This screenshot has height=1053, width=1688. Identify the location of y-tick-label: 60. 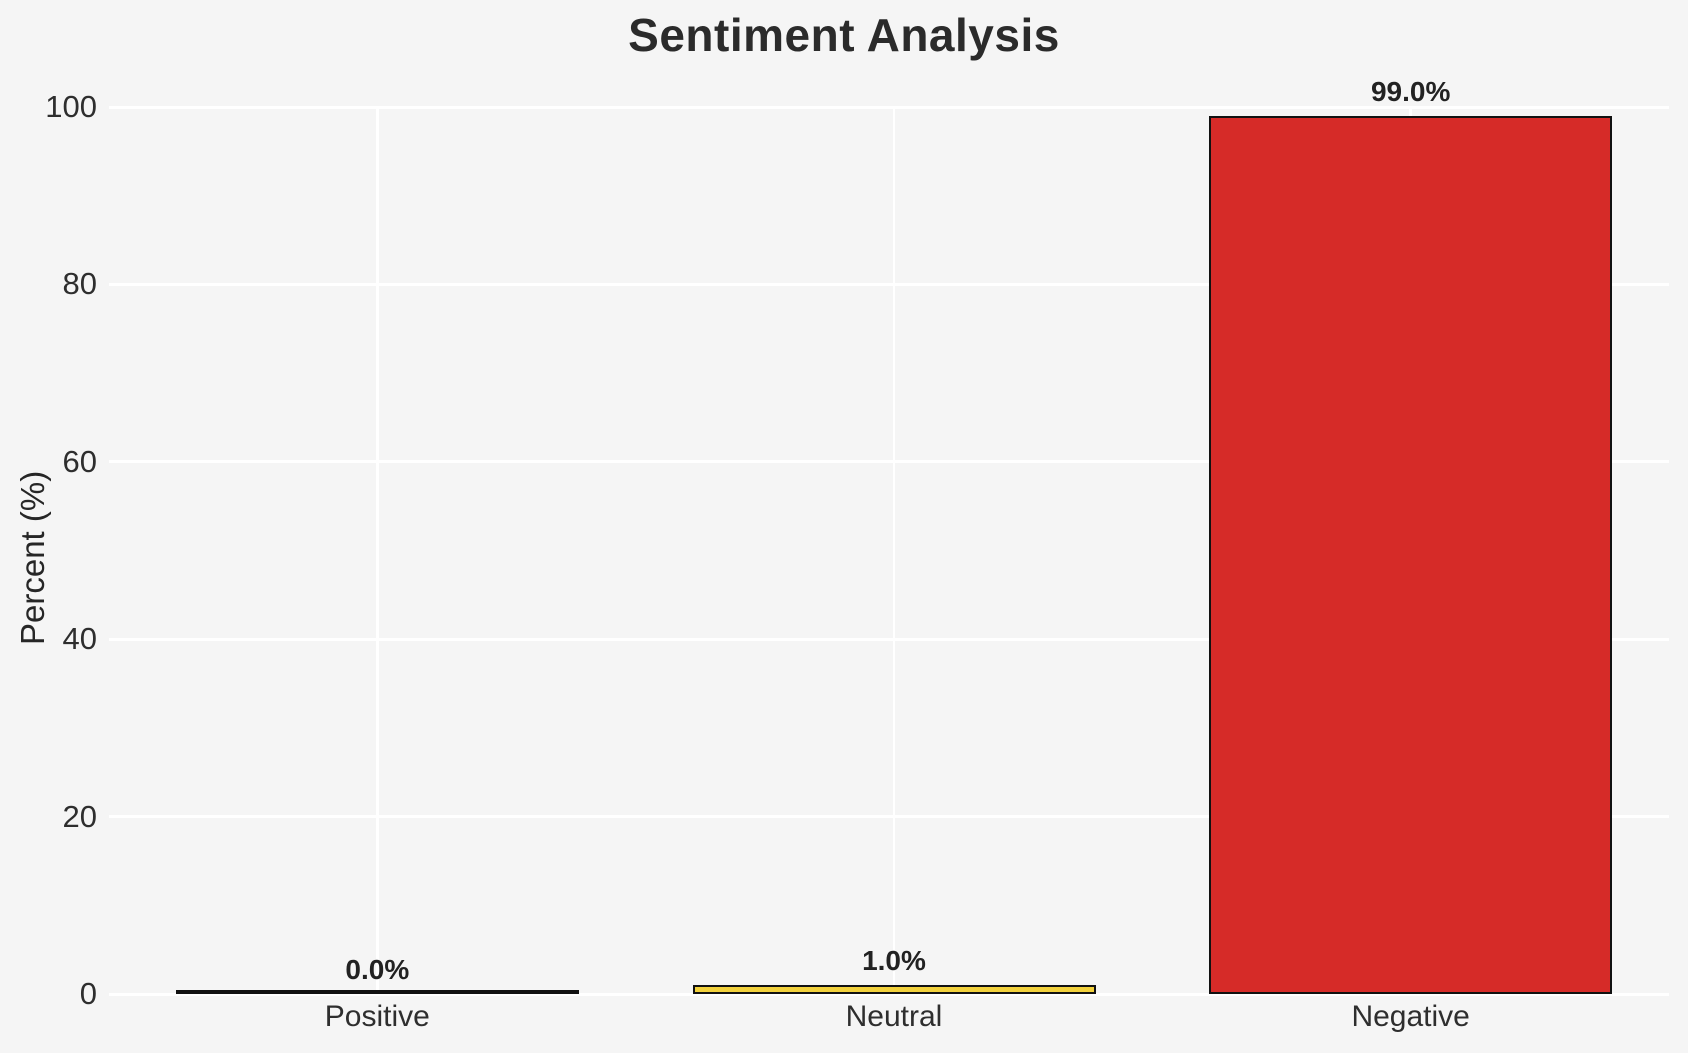
(79, 461).